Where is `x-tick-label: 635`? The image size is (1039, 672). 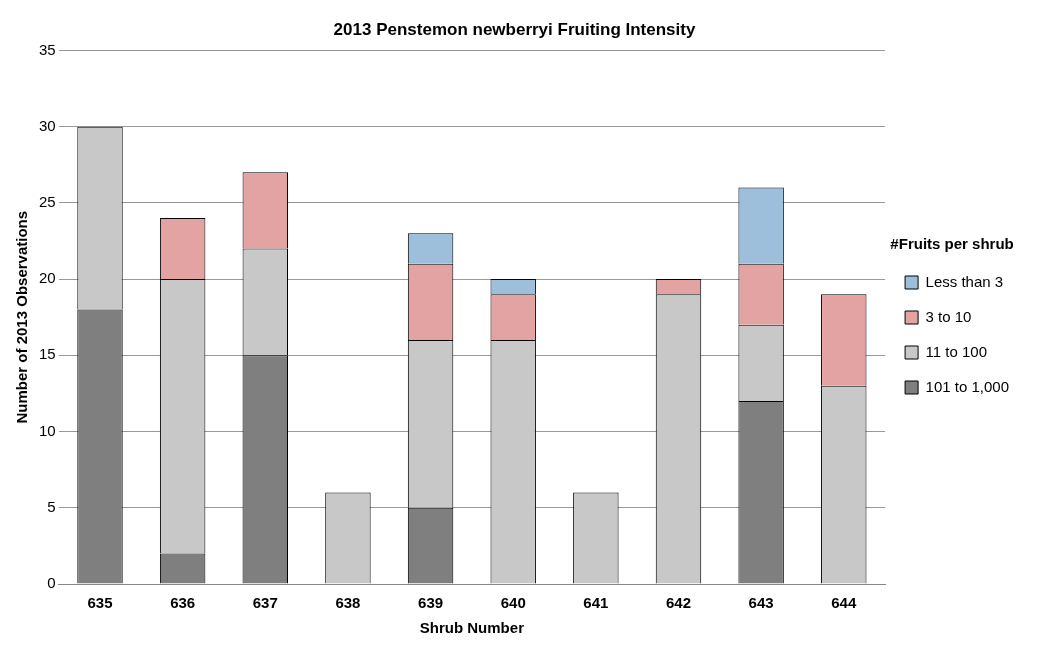
x-tick-label: 635 is located at coordinates (100, 603).